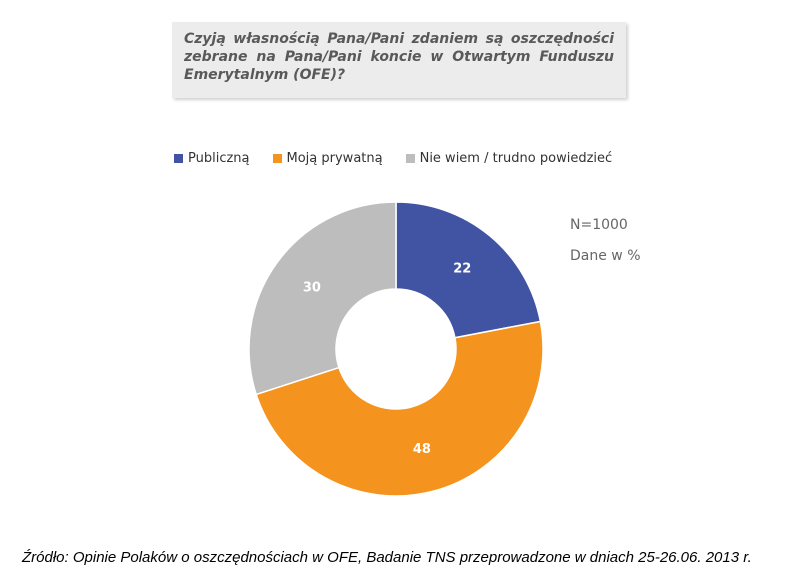 This screenshot has height=579, width=805. I want to click on legend-swatch-dont-know, so click(410, 158).